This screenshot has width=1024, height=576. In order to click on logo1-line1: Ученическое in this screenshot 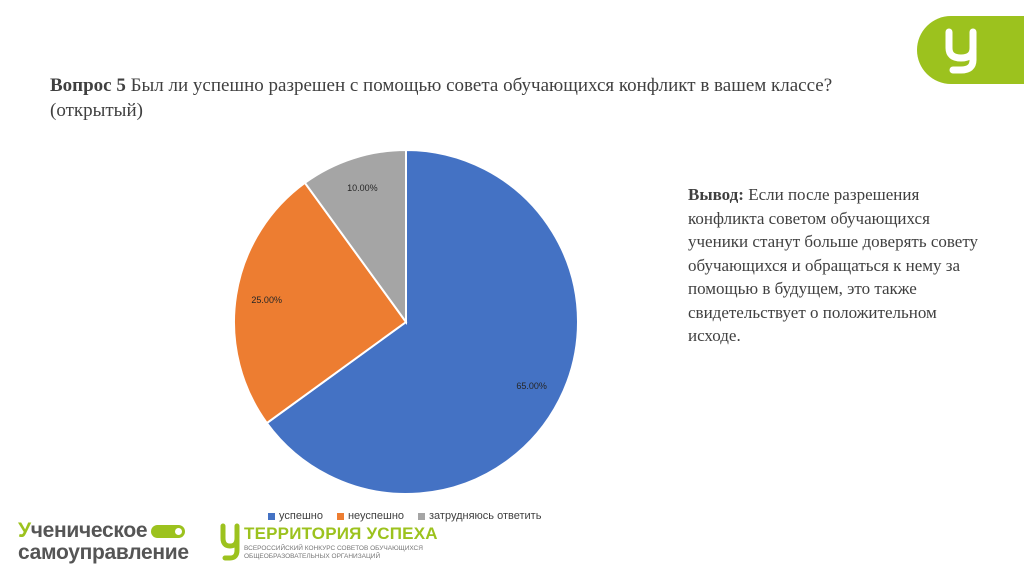, I will do `click(103, 531)`.